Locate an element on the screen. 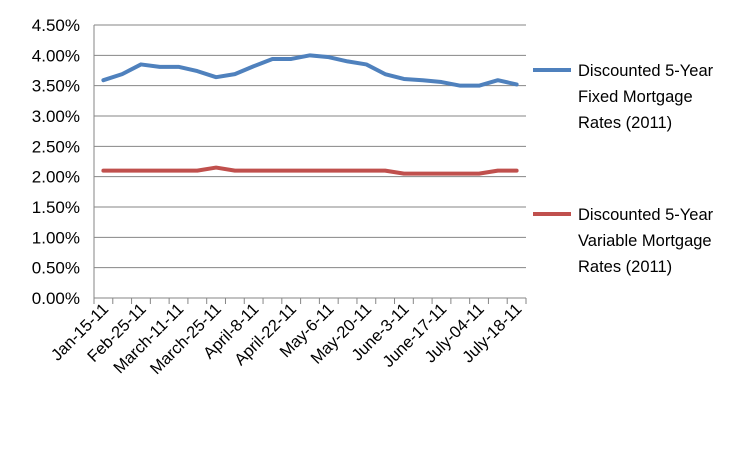 This screenshot has width=752, height=452. y-tick-label: 2.50% is located at coordinates (56, 146).